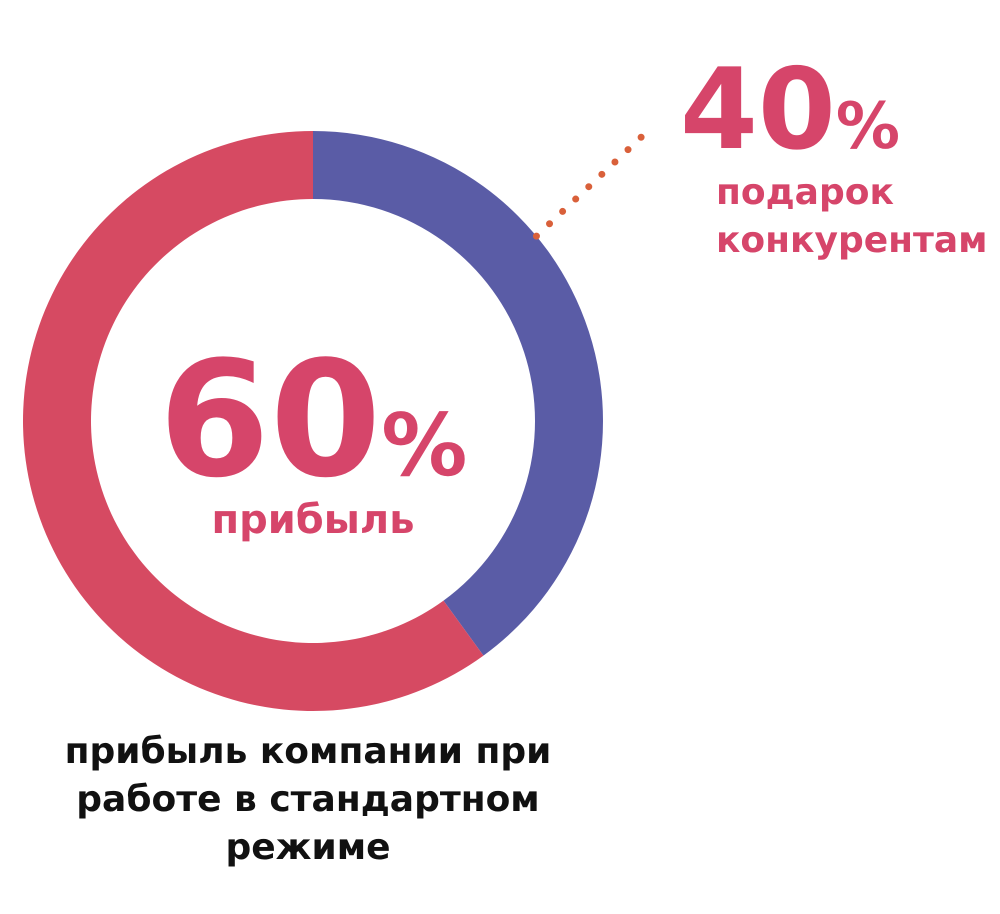 This screenshot has width=1000, height=914. I want to click on slice-label: подарок конкурентам, so click(852, 216).